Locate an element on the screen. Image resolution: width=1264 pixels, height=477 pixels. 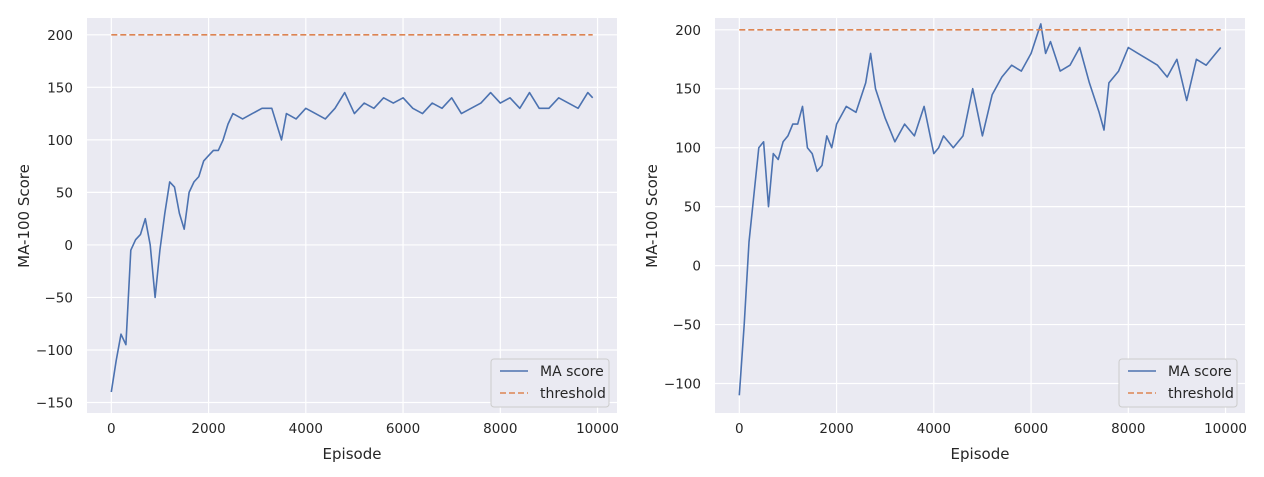
y-ticks: −150 −100 −50 0 50 100 150 200 is located at coordinates (54, 220).